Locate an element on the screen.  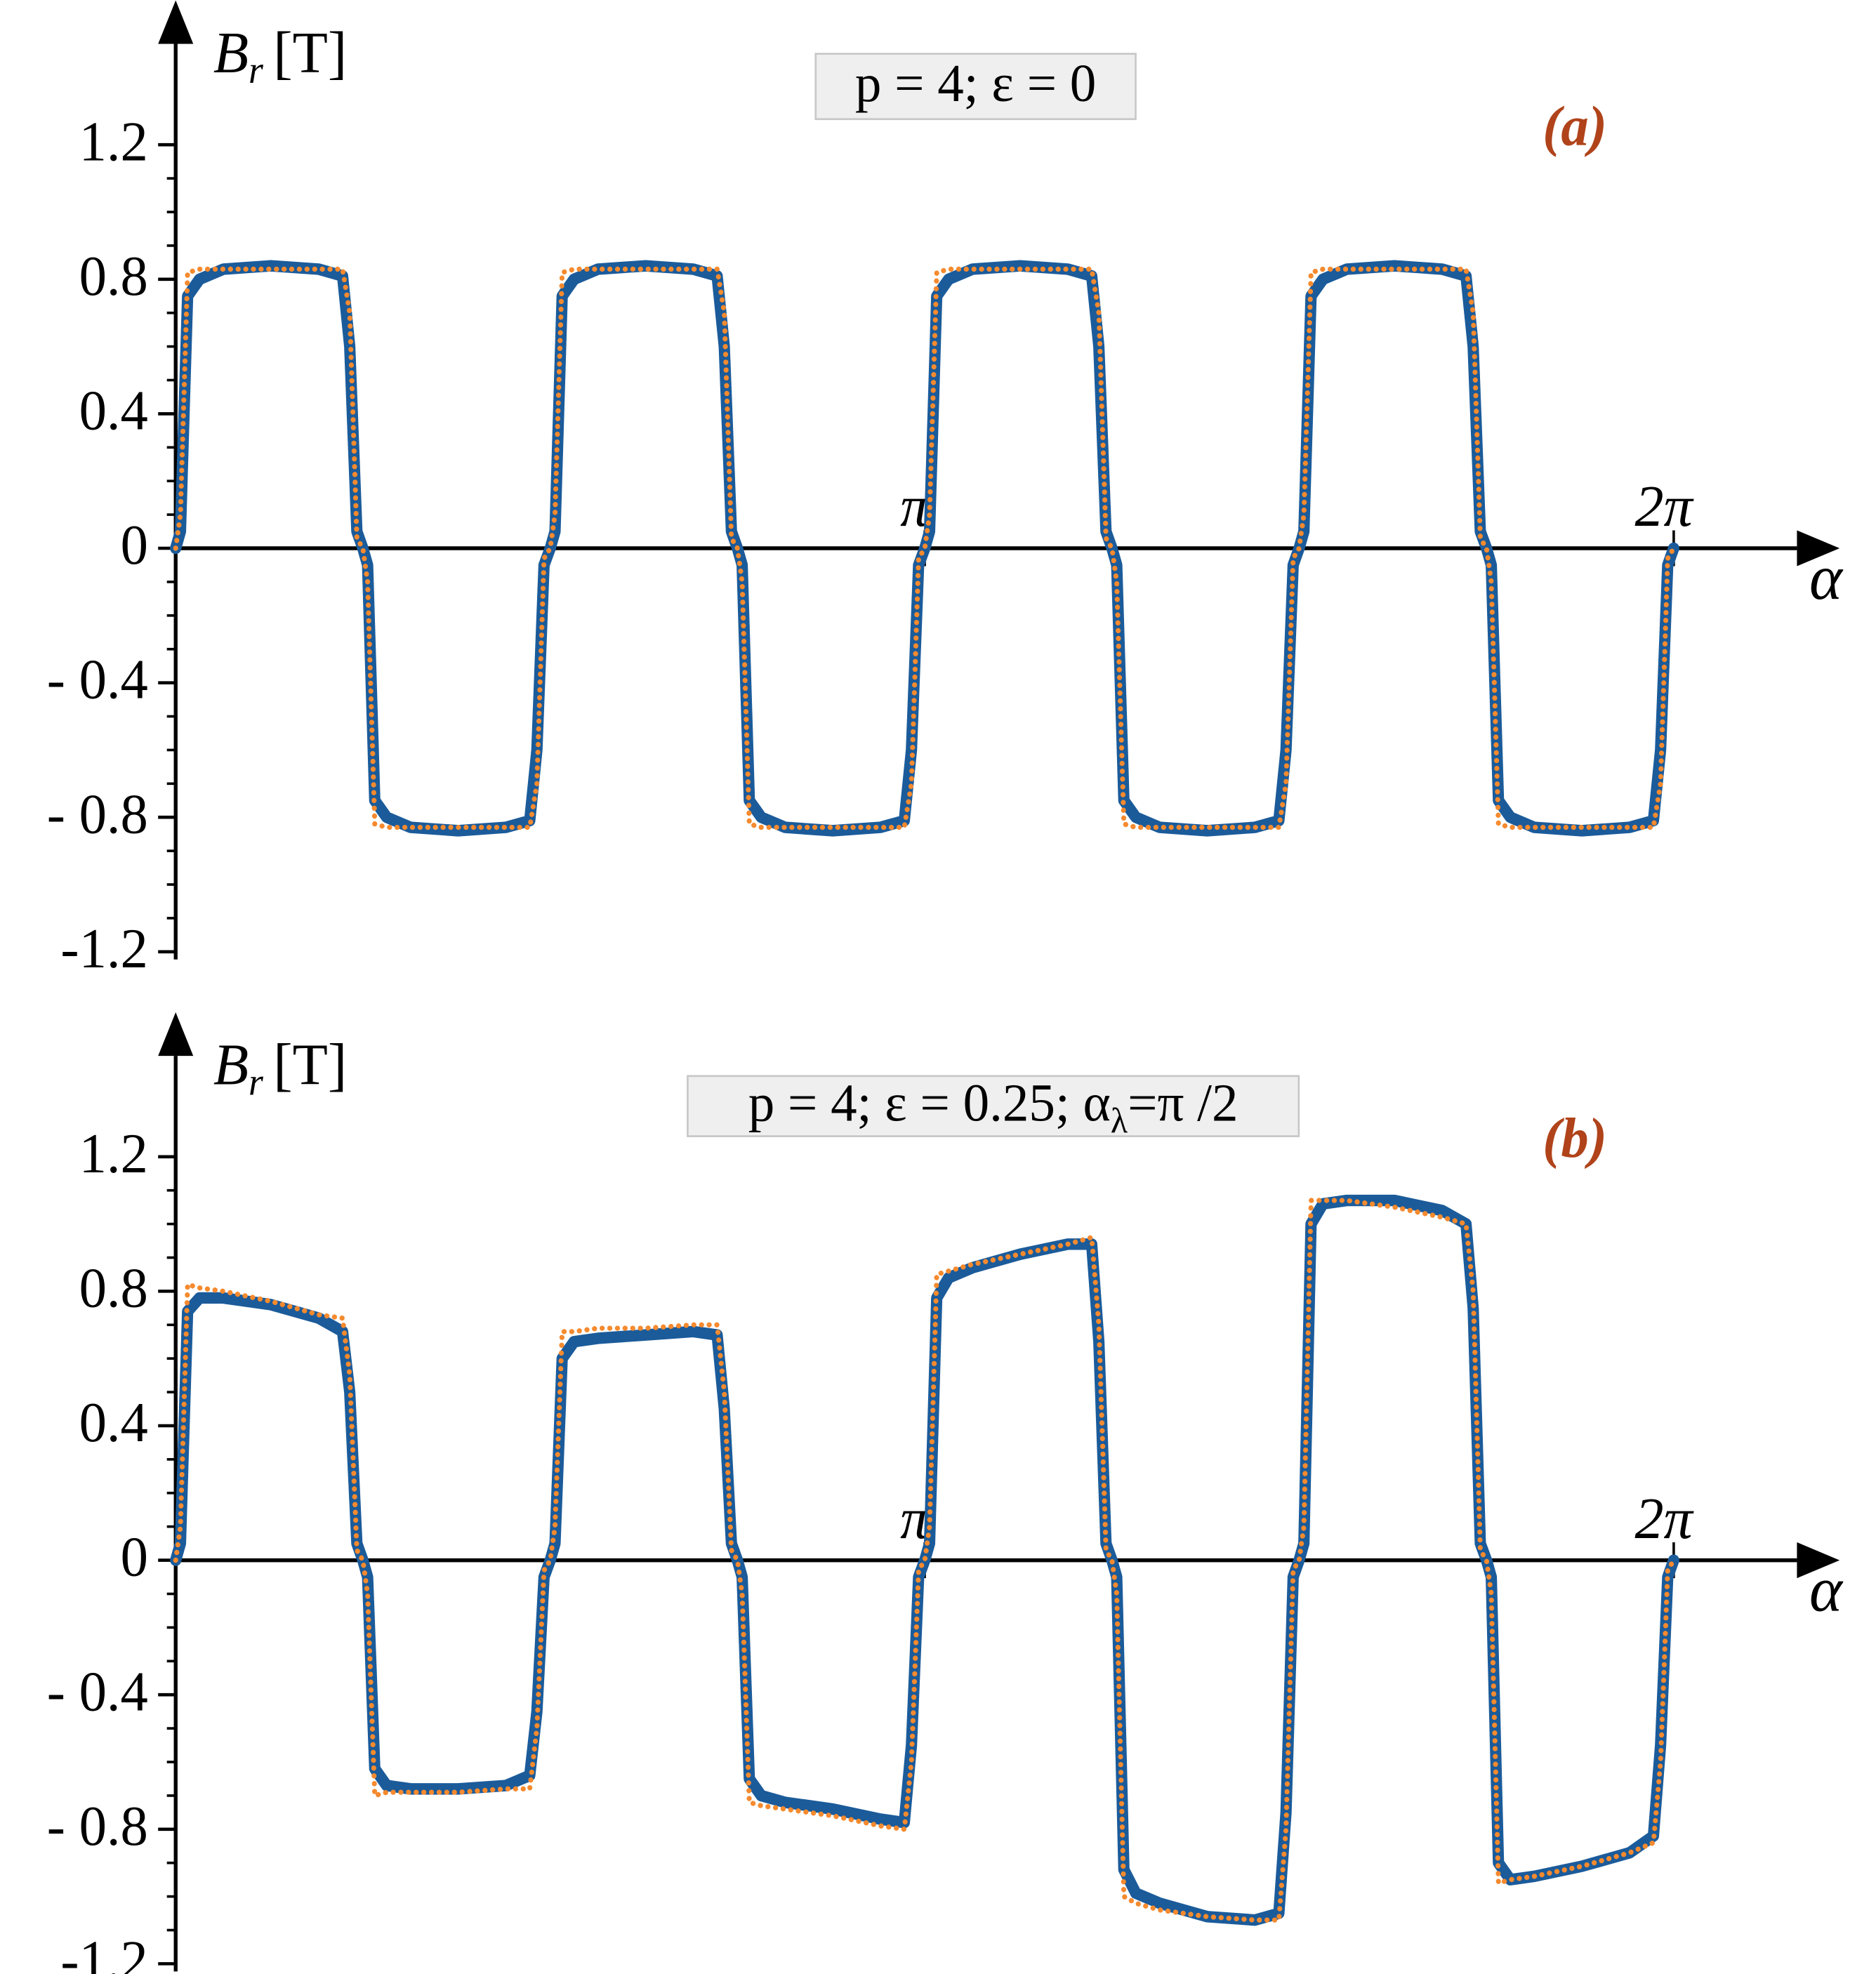
annotation-main: p = 4; ε = 0.25; α is located at coordinates (929, 1103).